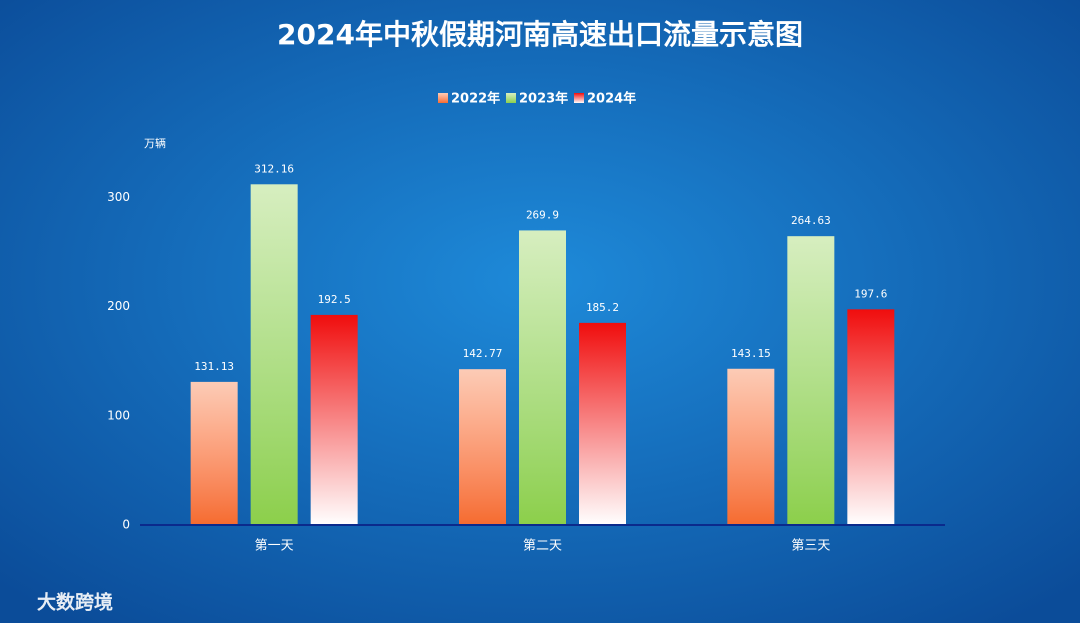 The width and height of the screenshot is (1080, 623). Describe the element at coordinates (214, 366) in the screenshot. I see `data-label: 131.13` at that location.